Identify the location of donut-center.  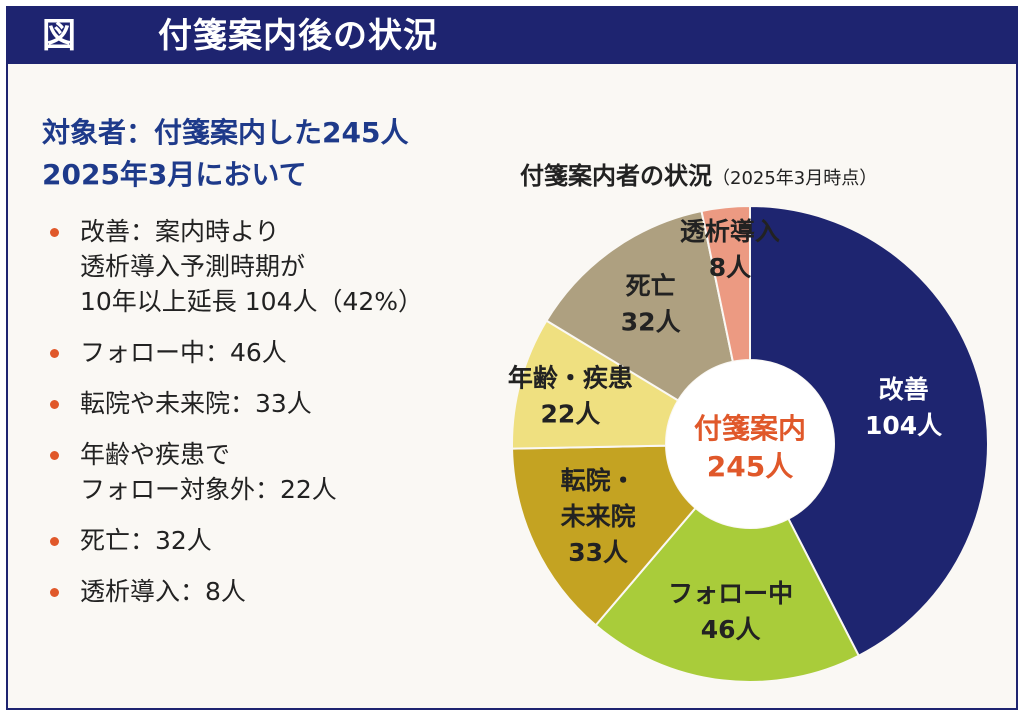
(750, 444).